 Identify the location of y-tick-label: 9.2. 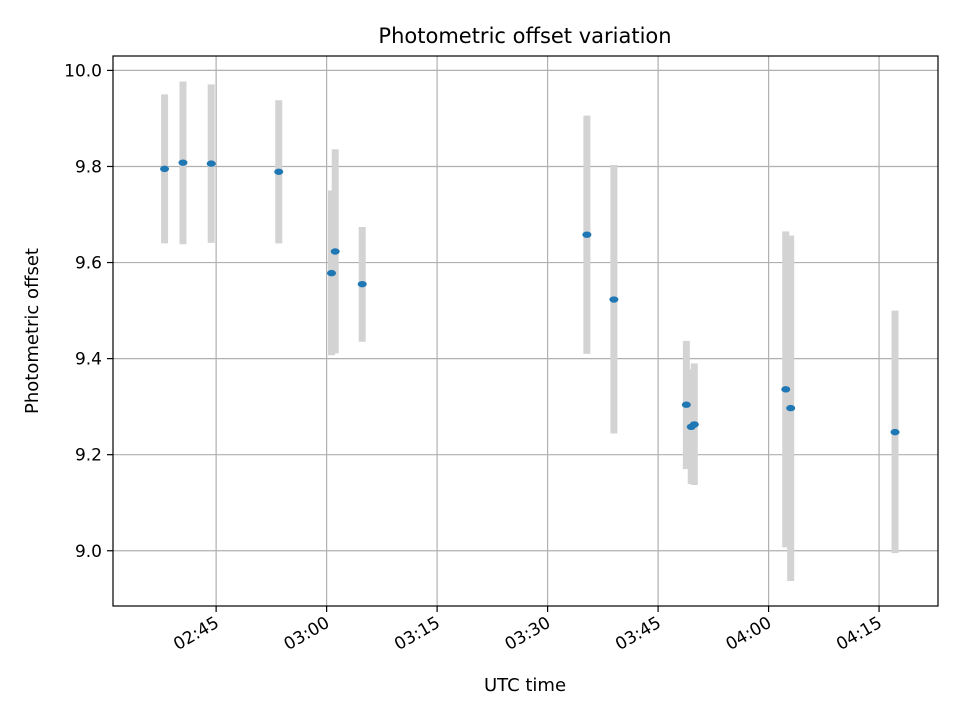
(88, 456).